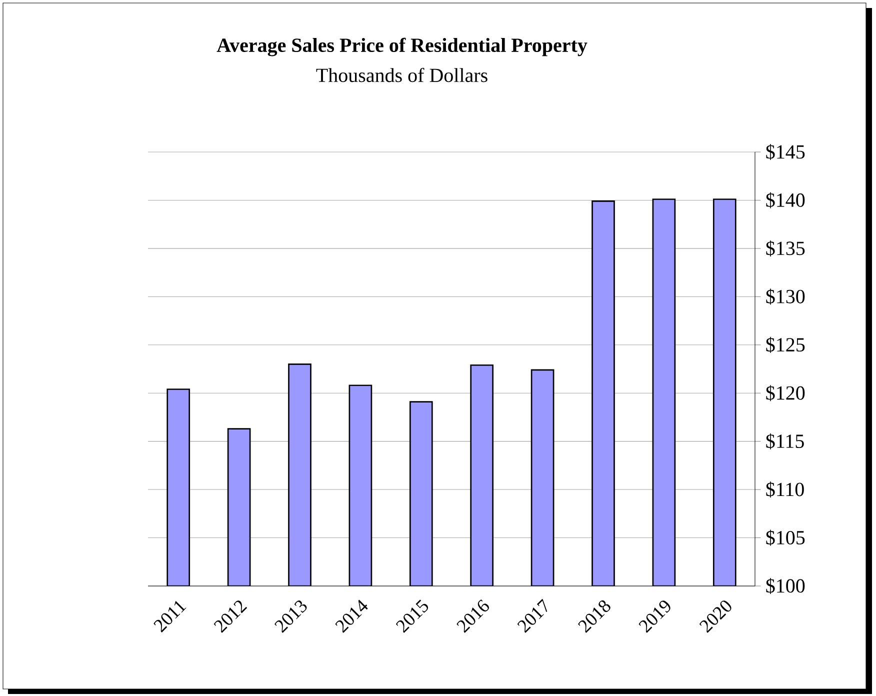  What do you see at coordinates (785, 586) in the screenshot?
I see `y-tick-label: $100` at bounding box center [785, 586].